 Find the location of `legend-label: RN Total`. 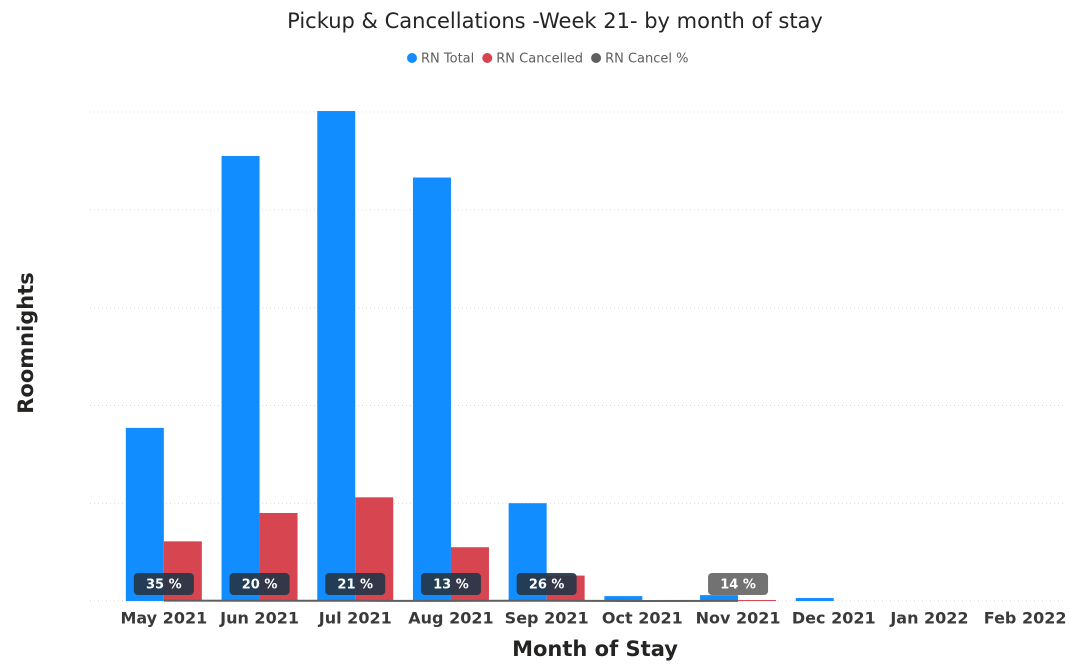

legend-label: RN Total is located at coordinates (447, 59).